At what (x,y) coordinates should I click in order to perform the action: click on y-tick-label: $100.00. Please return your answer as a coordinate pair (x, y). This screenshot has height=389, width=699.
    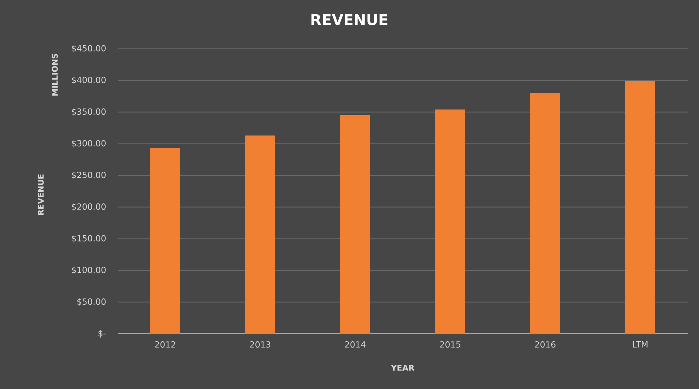
    Looking at the image, I should click on (89, 270).